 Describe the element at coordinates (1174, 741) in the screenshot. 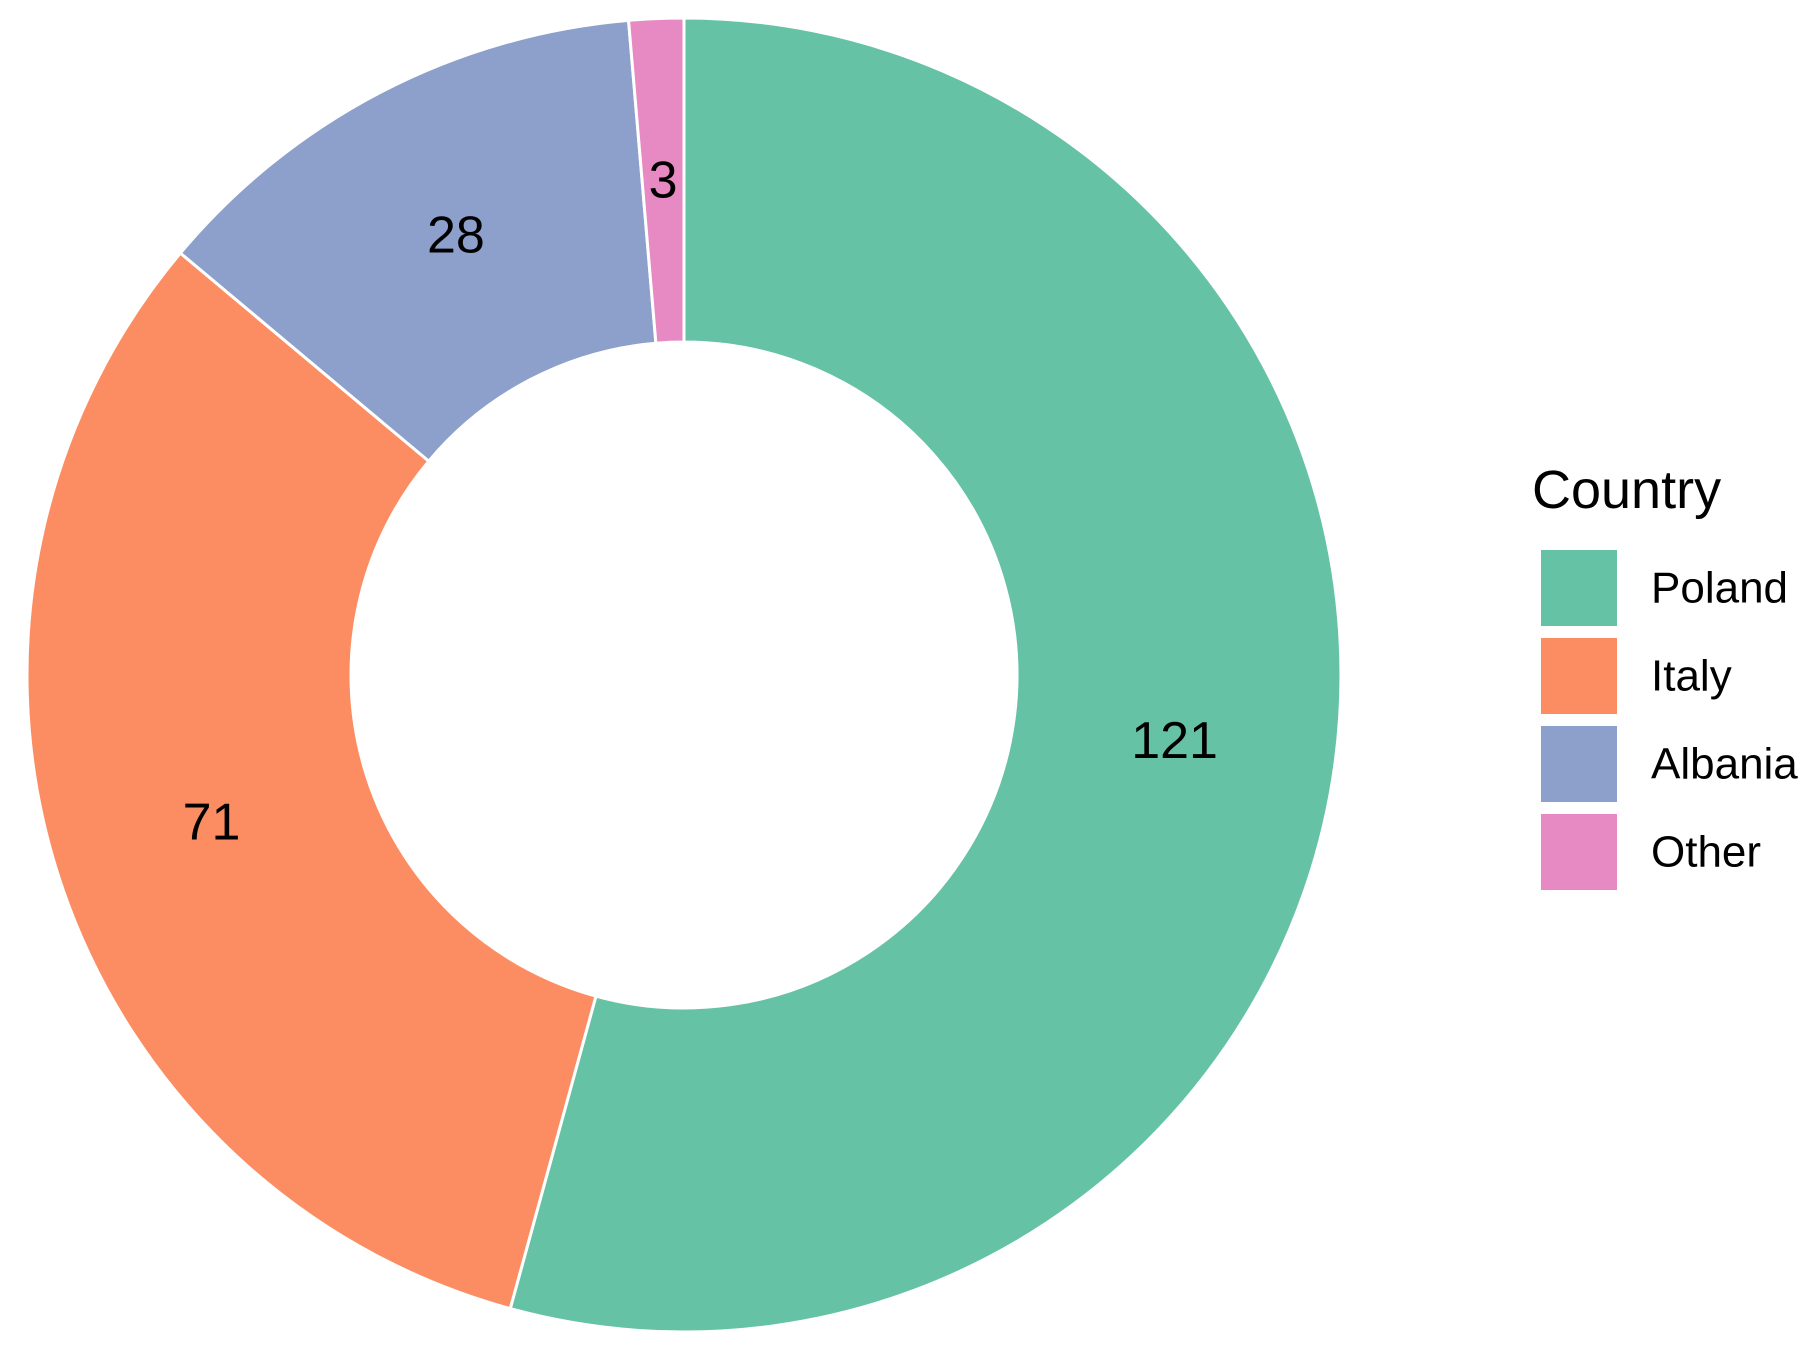

I see `slice-label-poland: 121` at that location.